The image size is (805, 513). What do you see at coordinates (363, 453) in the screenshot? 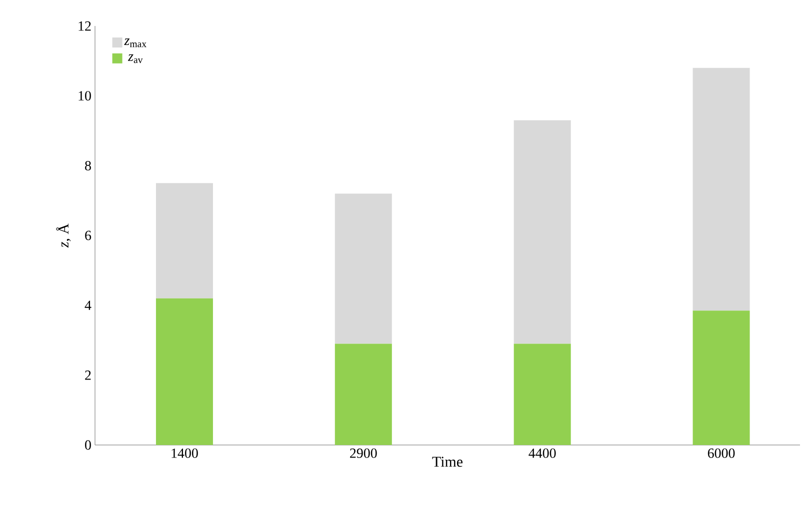
I see `x-tick-label: 2900` at bounding box center [363, 453].